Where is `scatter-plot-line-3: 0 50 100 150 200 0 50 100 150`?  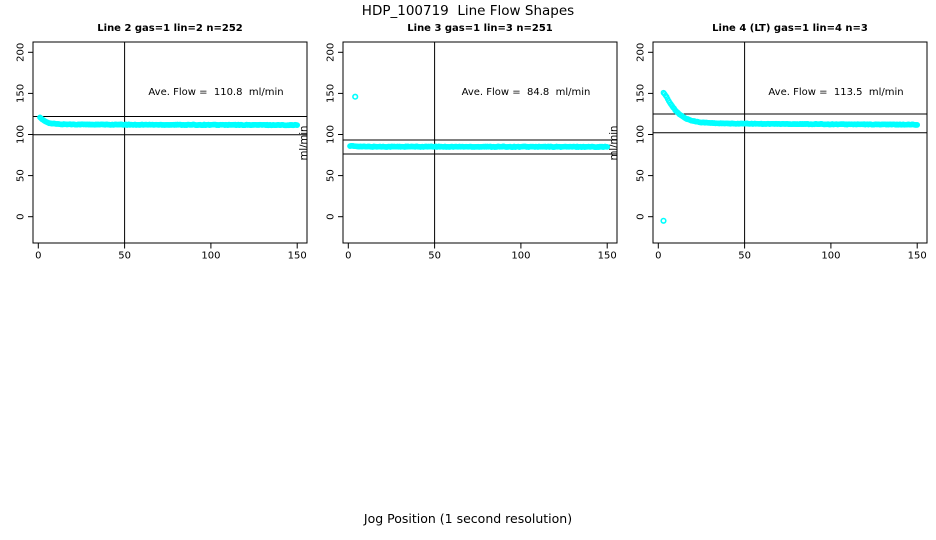 scatter-plot-line-3: 0 50 100 150 200 0 50 100 150 is located at coordinates (472, 151).